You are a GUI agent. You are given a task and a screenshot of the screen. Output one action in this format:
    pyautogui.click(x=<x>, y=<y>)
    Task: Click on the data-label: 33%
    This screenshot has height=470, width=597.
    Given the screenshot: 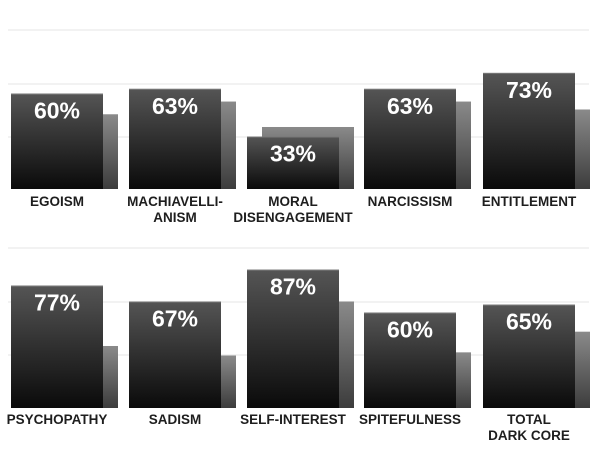 What is the action you would take?
    pyautogui.click(x=293, y=154)
    